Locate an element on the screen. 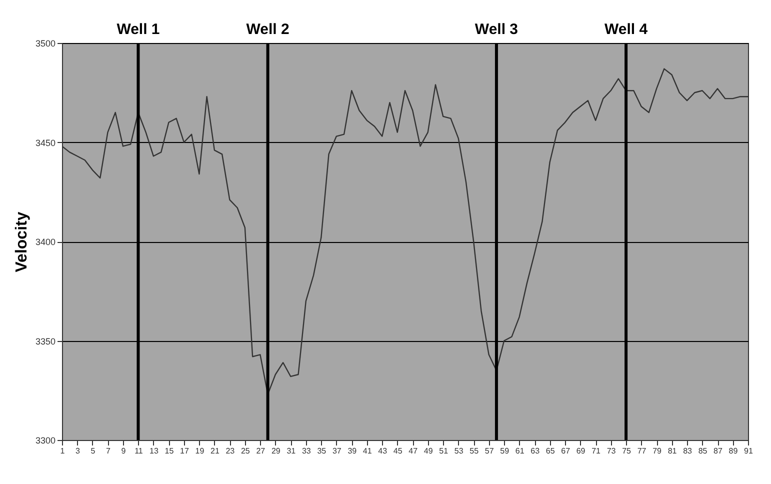 The height and width of the screenshot is (484, 771). ref-line-label: Well 2 is located at coordinates (268, 29).